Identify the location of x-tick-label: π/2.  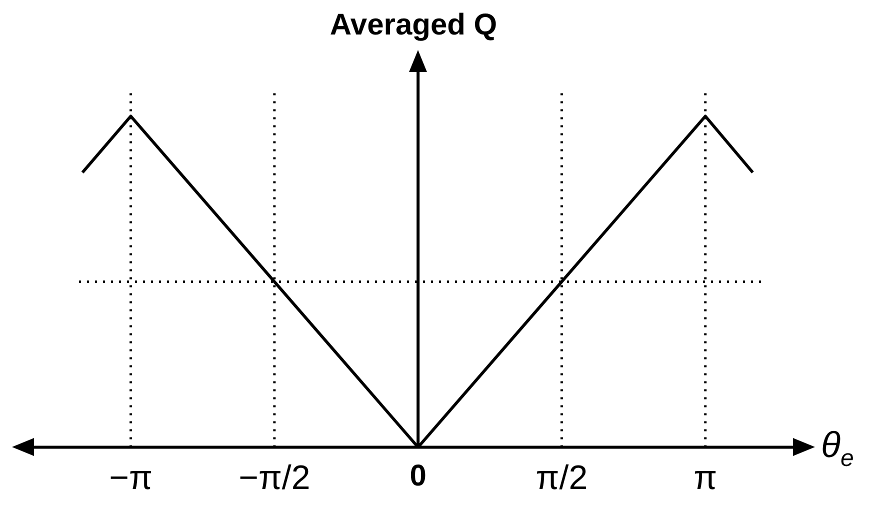
(562, 477).